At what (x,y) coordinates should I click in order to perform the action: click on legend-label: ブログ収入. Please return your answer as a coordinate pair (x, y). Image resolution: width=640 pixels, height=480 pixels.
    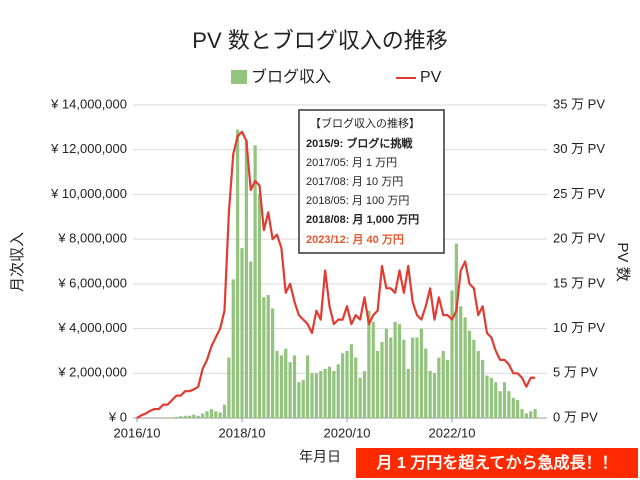
    Looking at the image, I should click on (291, 76).